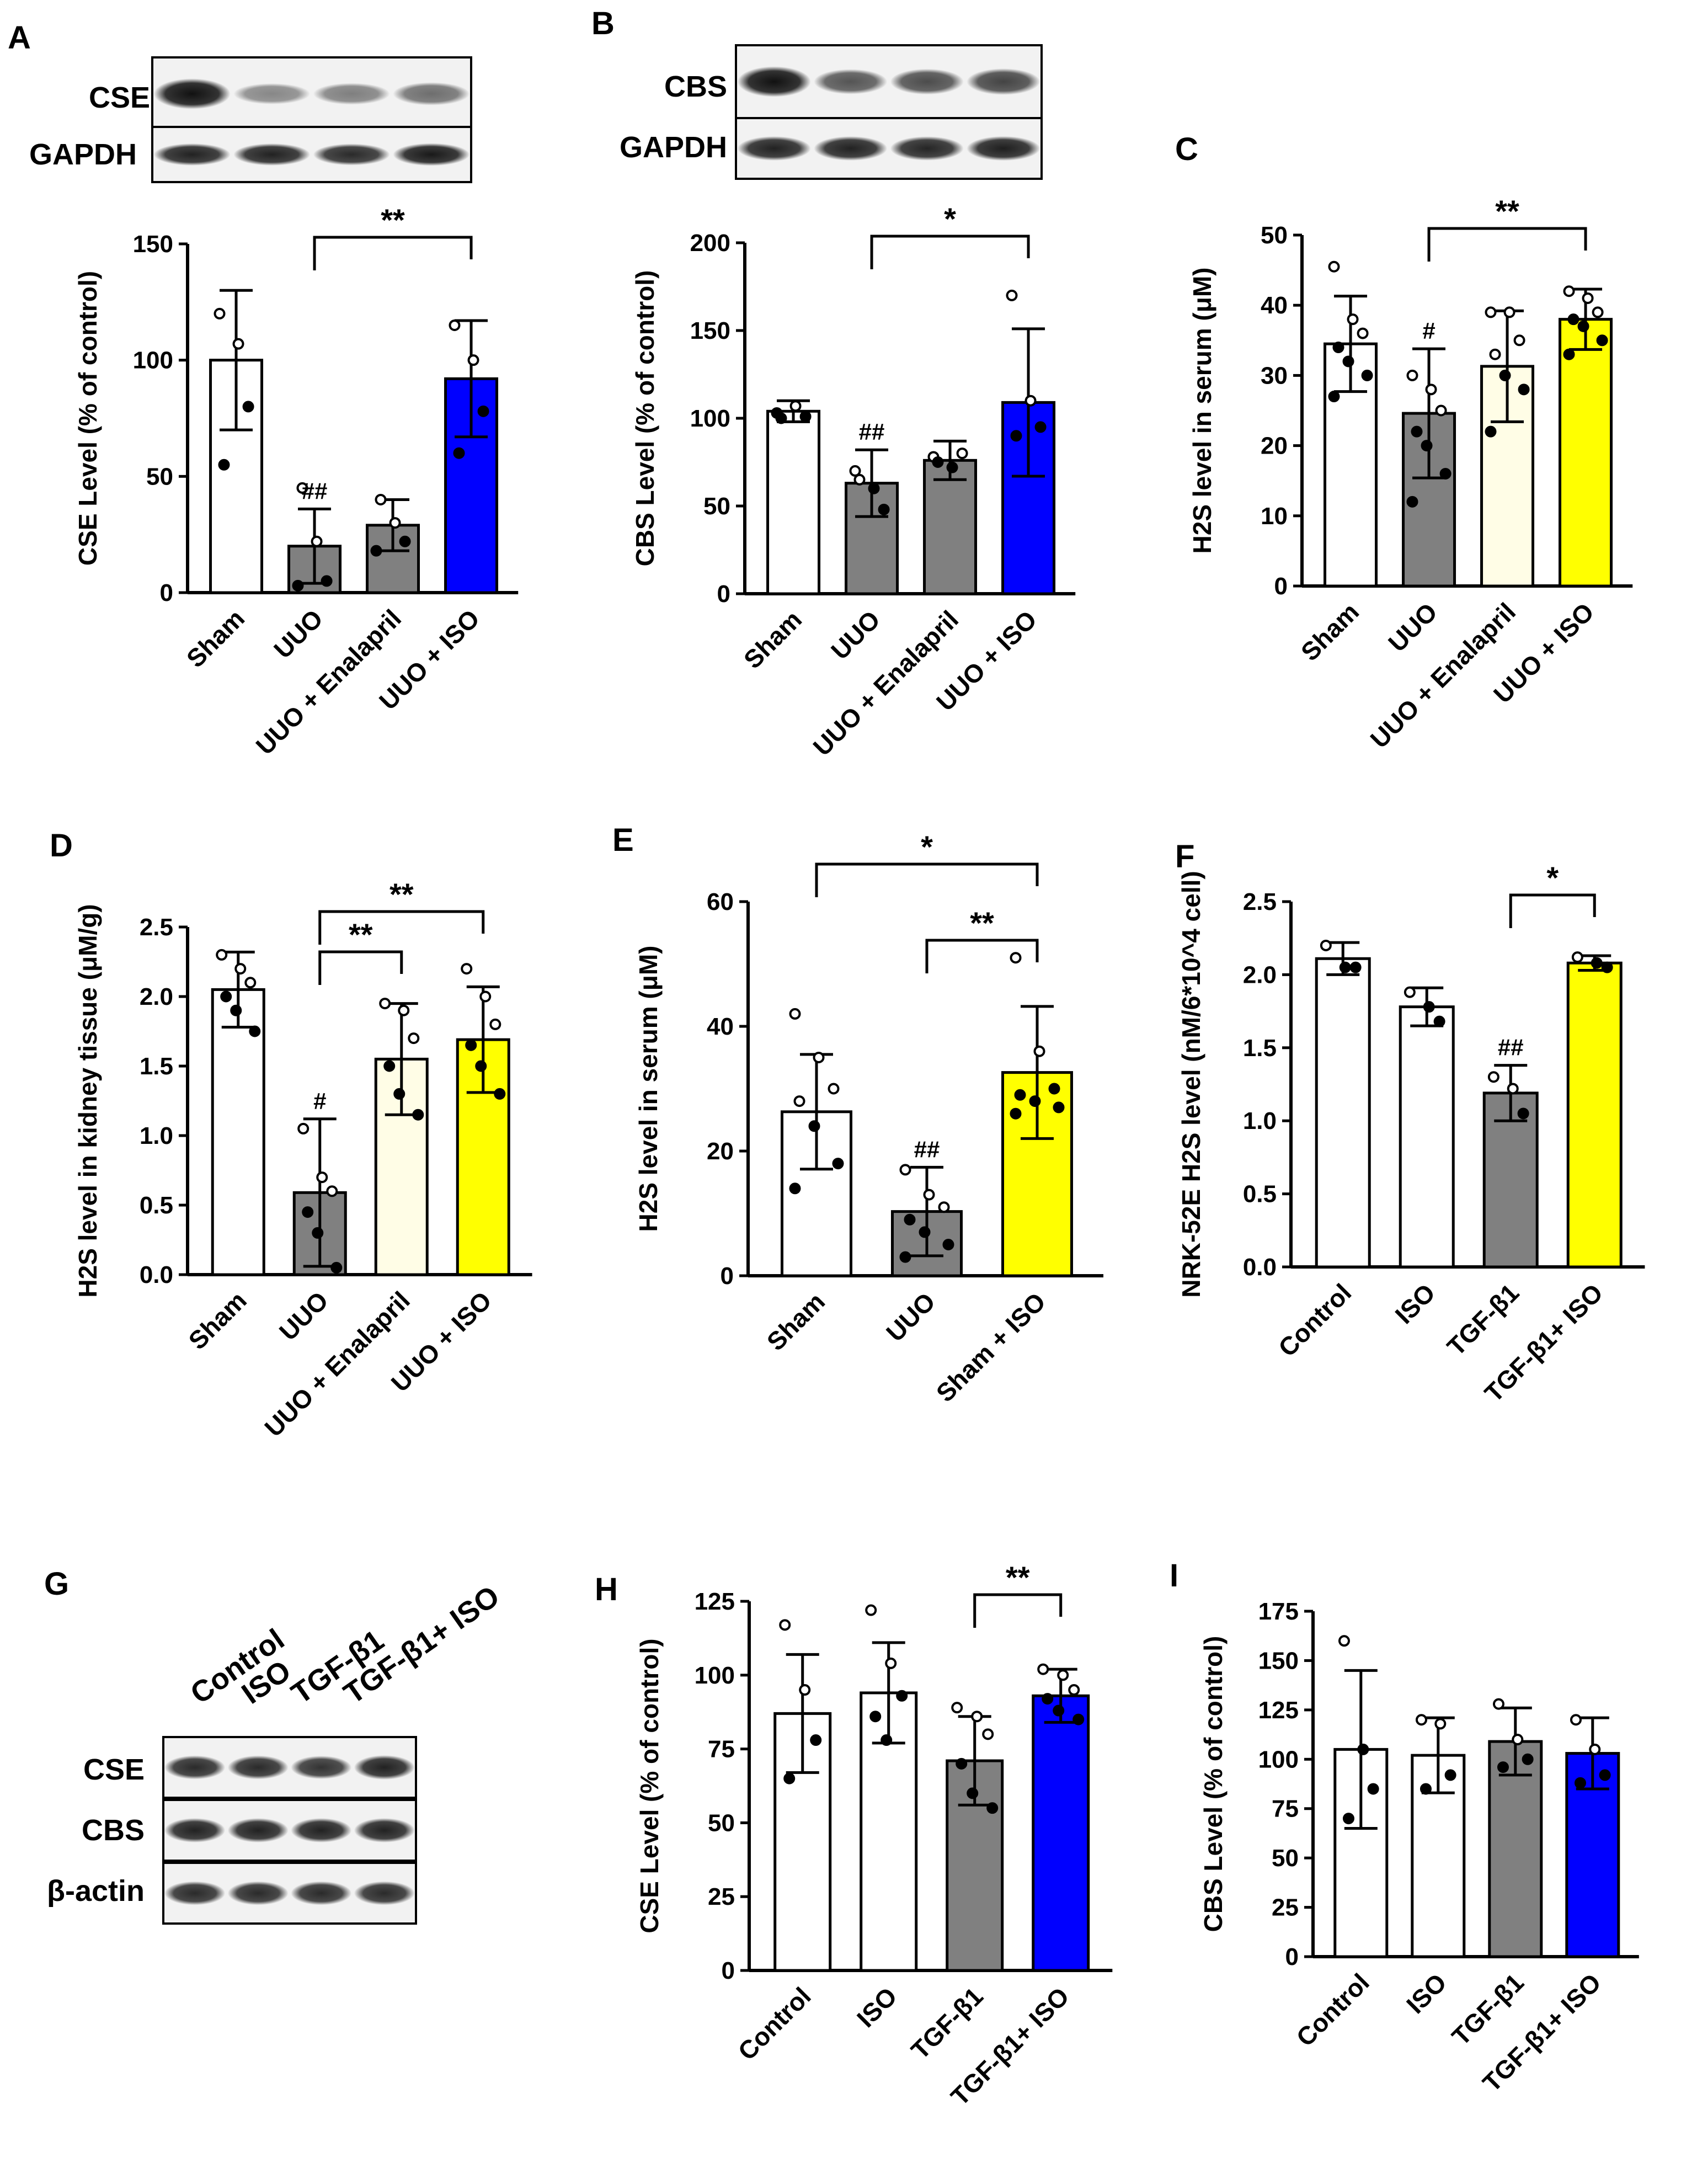 This screenshot has width=1697, height=2184. I want to click on blot-g-cbs, so click(289, 1830).